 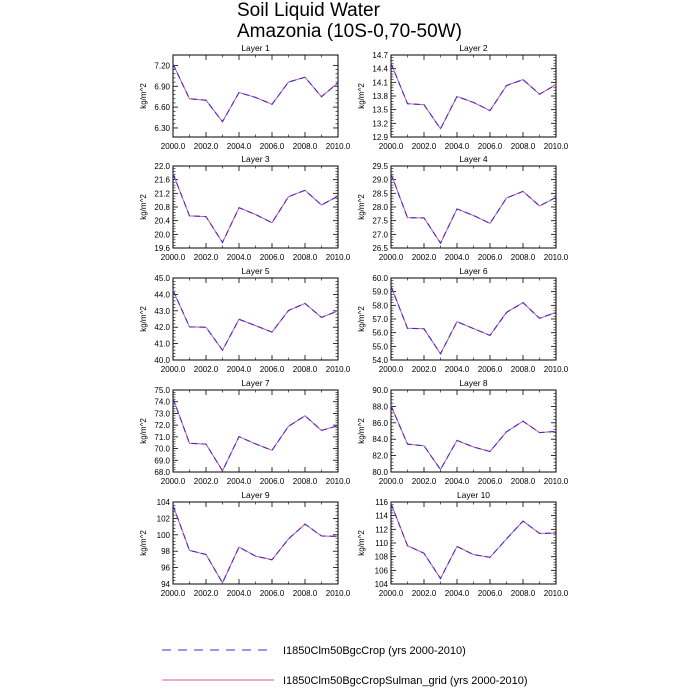 What do you see at coordinates (338, 481) in the screenshot?
I see `layer-7-xtick-label: 2010.0` at bounding box center [338, 481].